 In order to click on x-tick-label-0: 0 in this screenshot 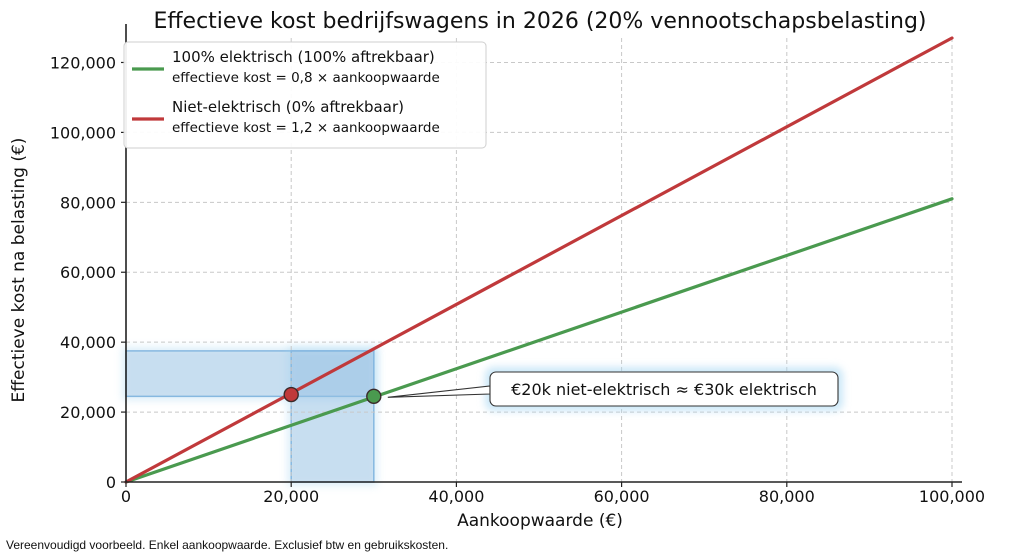, I will do `click(126, 496)`.